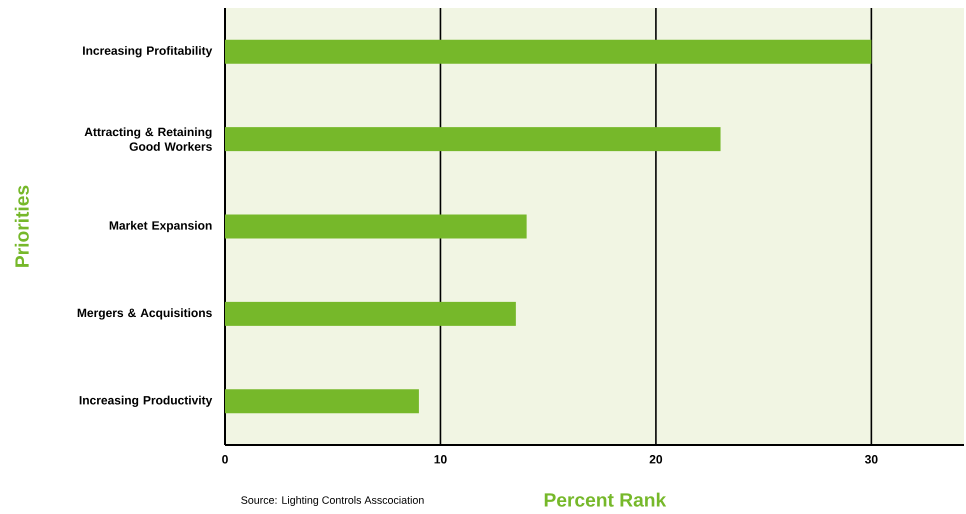 This screenshot has width=966, height=514. What do you see at coordinates (225, 459) in the screenshot?
I see `x-tick-label: 0` at bounding box center [225, 459].